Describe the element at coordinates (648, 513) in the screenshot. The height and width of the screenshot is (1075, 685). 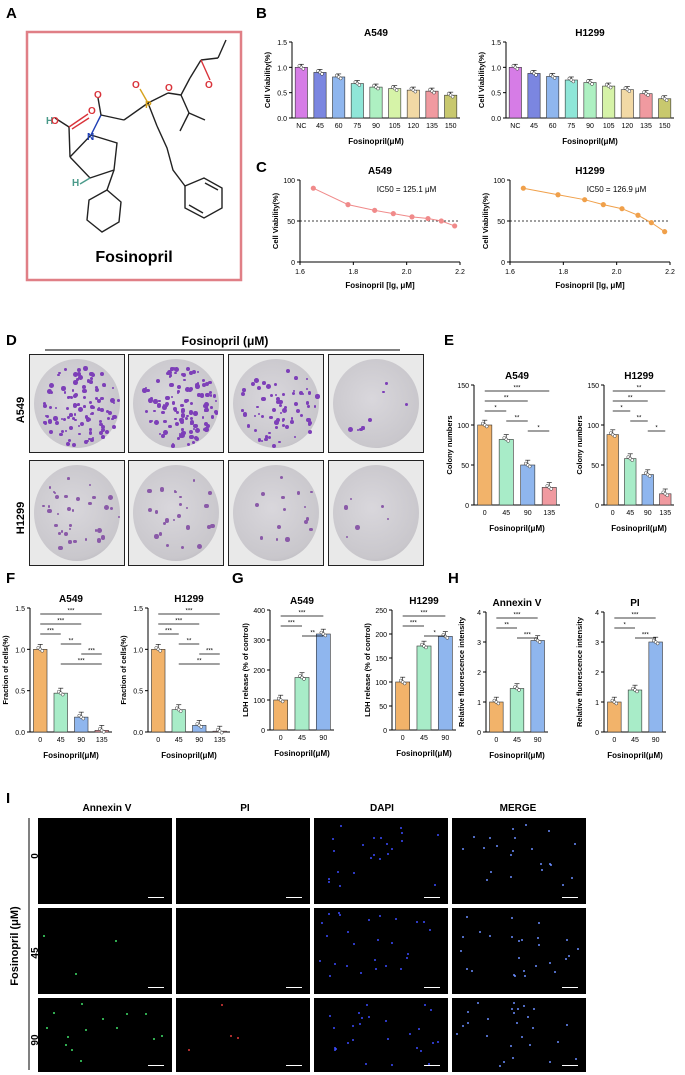
I see `x-tick-label: 90` at that location.